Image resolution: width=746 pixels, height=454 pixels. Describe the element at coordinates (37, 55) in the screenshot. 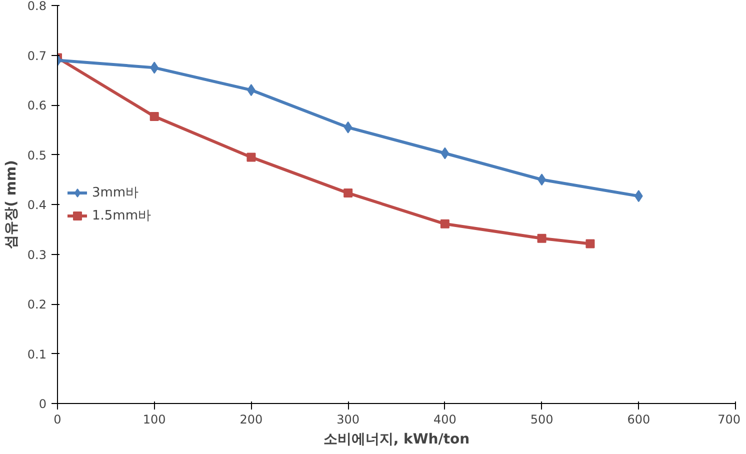

I see `y-tick-label: 0.7` at that location.